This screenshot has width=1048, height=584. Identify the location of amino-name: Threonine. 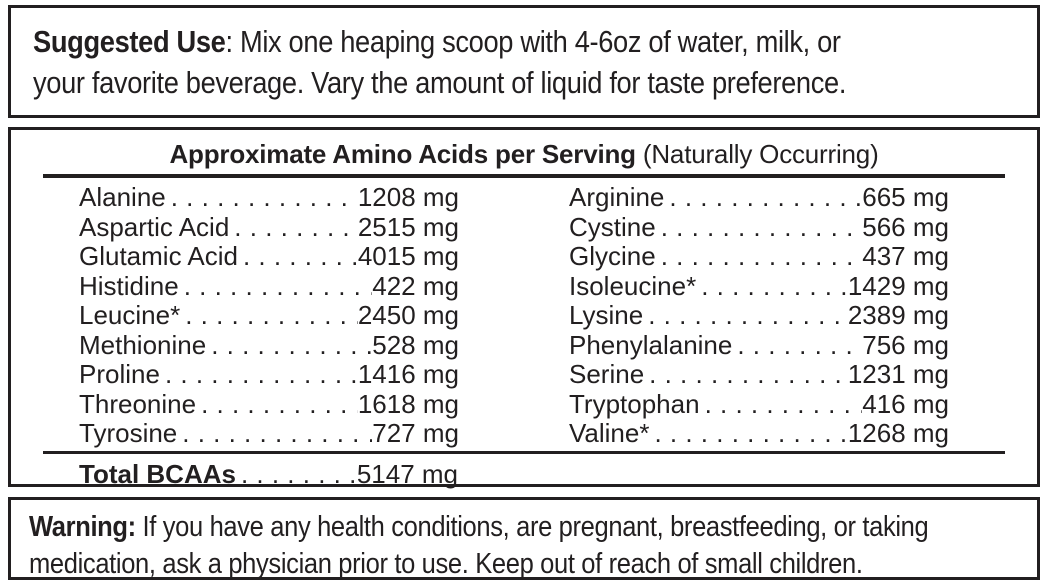
(138, 403).